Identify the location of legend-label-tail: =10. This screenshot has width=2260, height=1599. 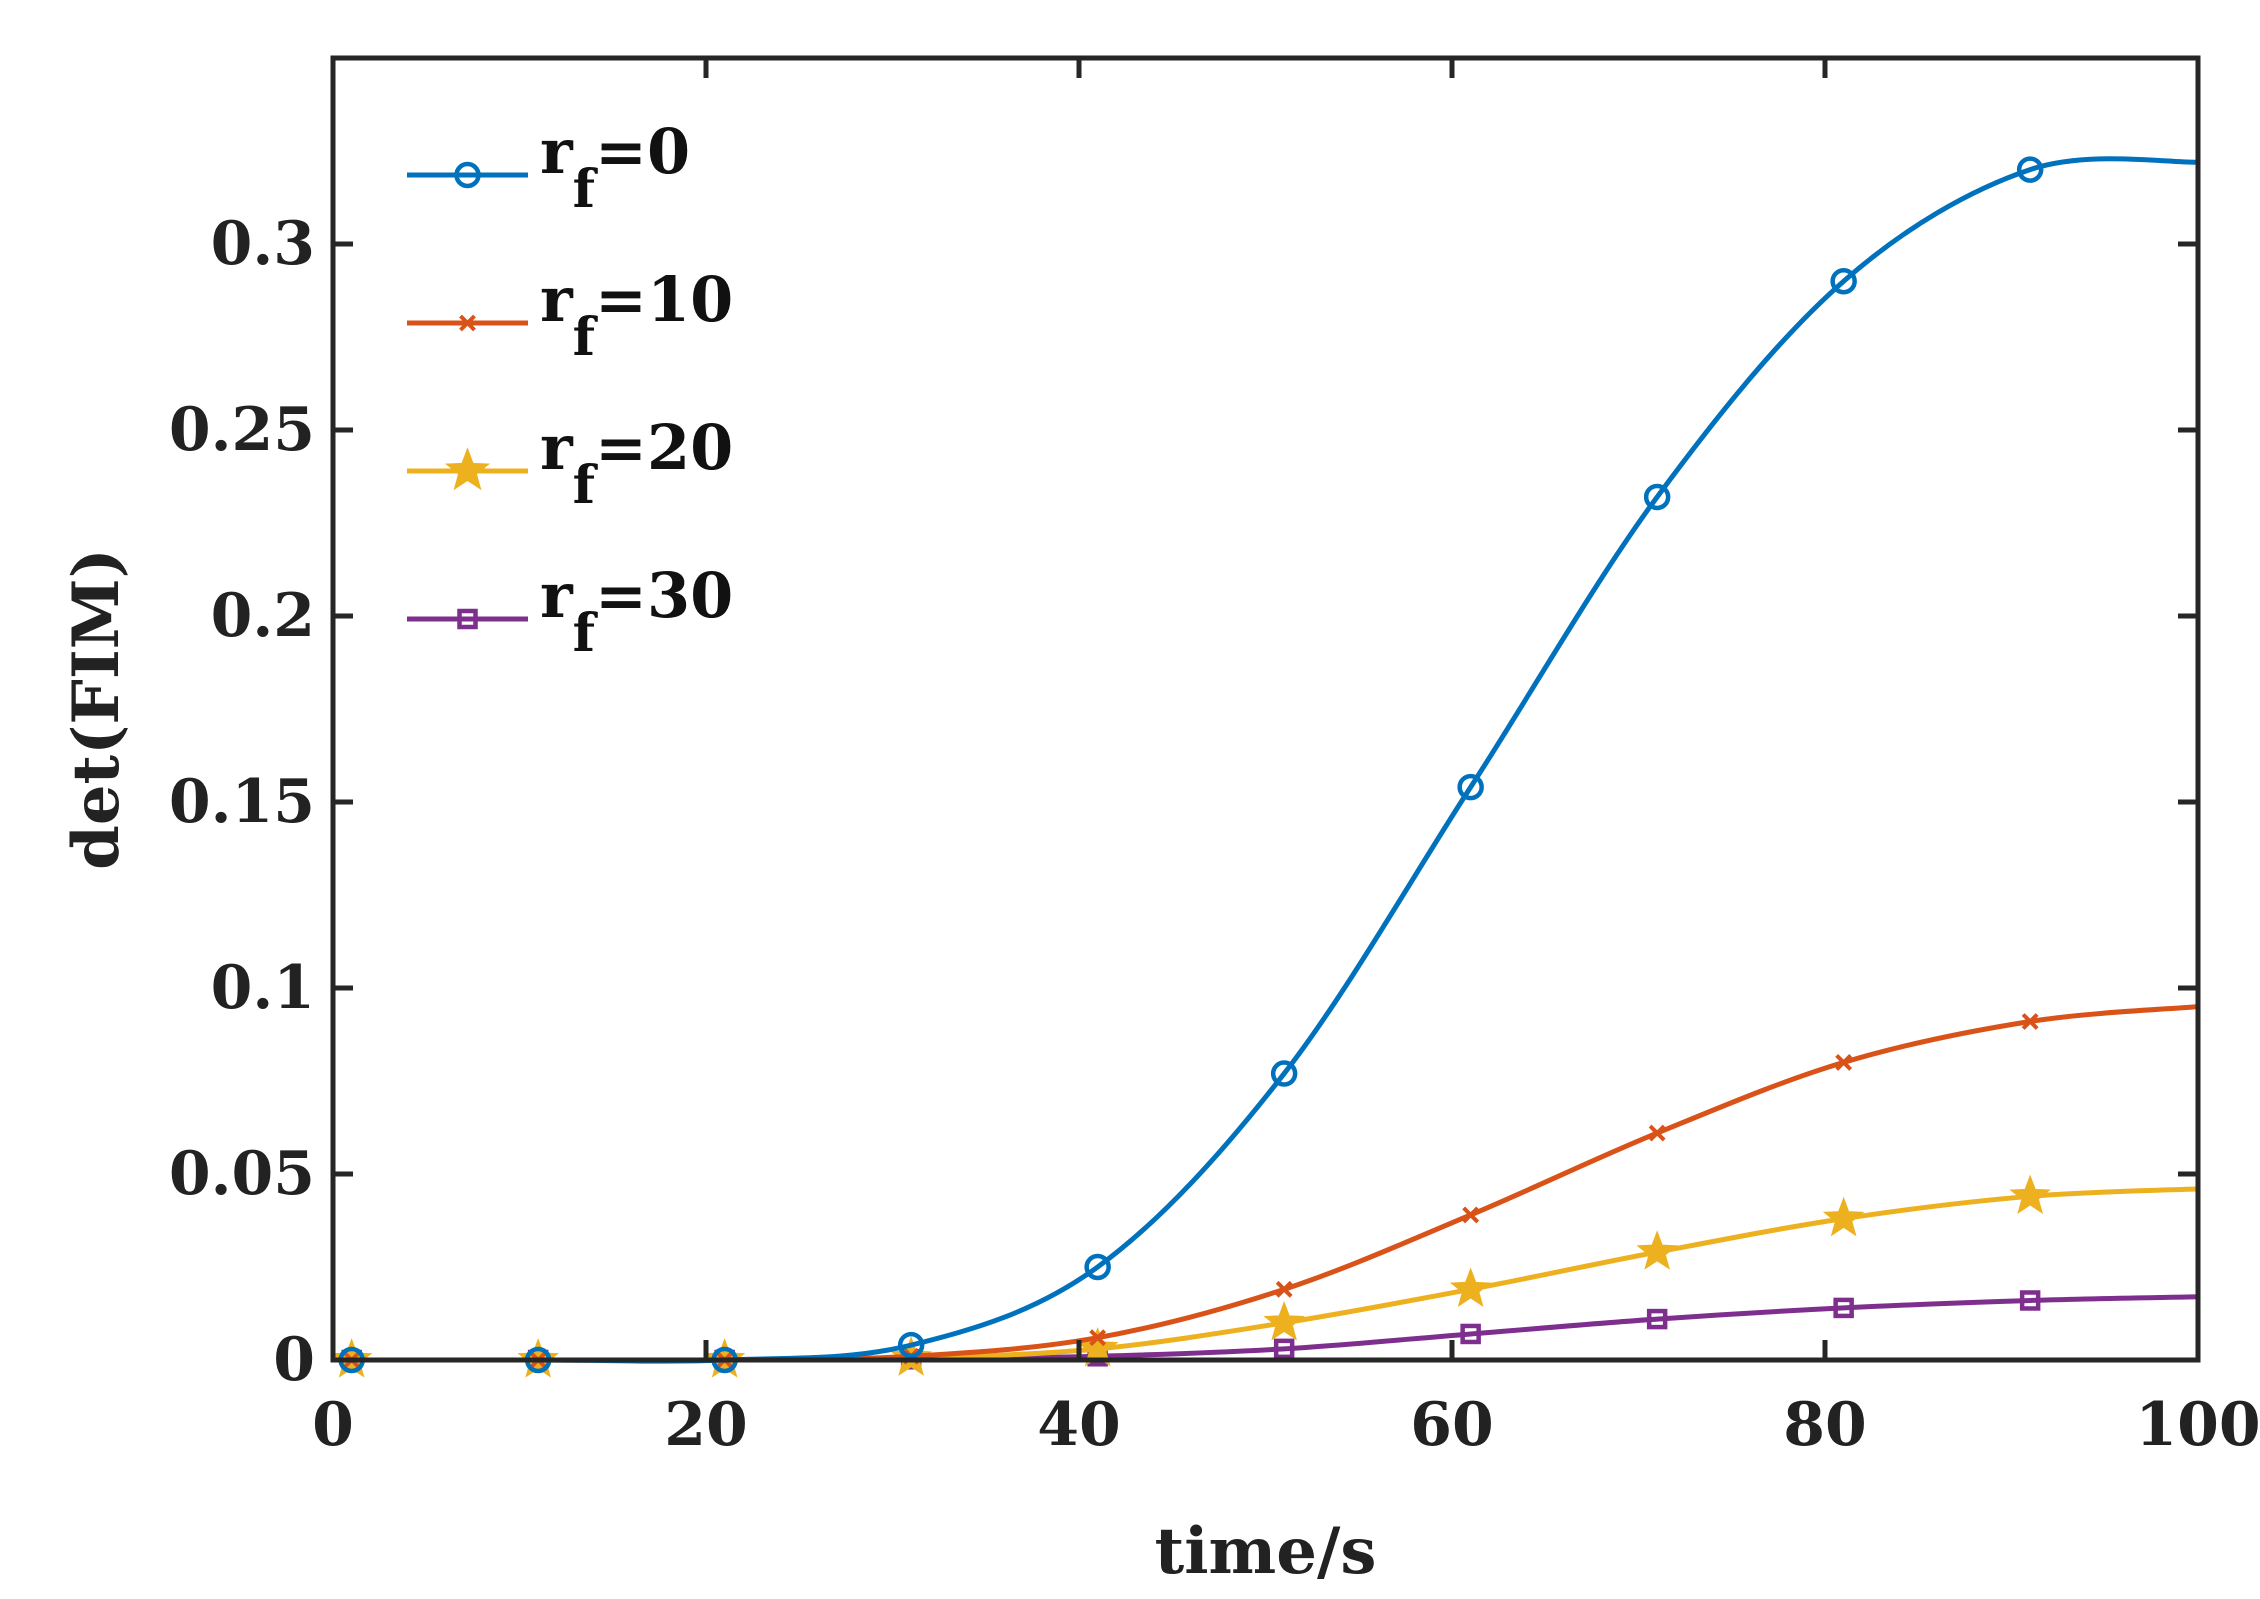
(664, 299).